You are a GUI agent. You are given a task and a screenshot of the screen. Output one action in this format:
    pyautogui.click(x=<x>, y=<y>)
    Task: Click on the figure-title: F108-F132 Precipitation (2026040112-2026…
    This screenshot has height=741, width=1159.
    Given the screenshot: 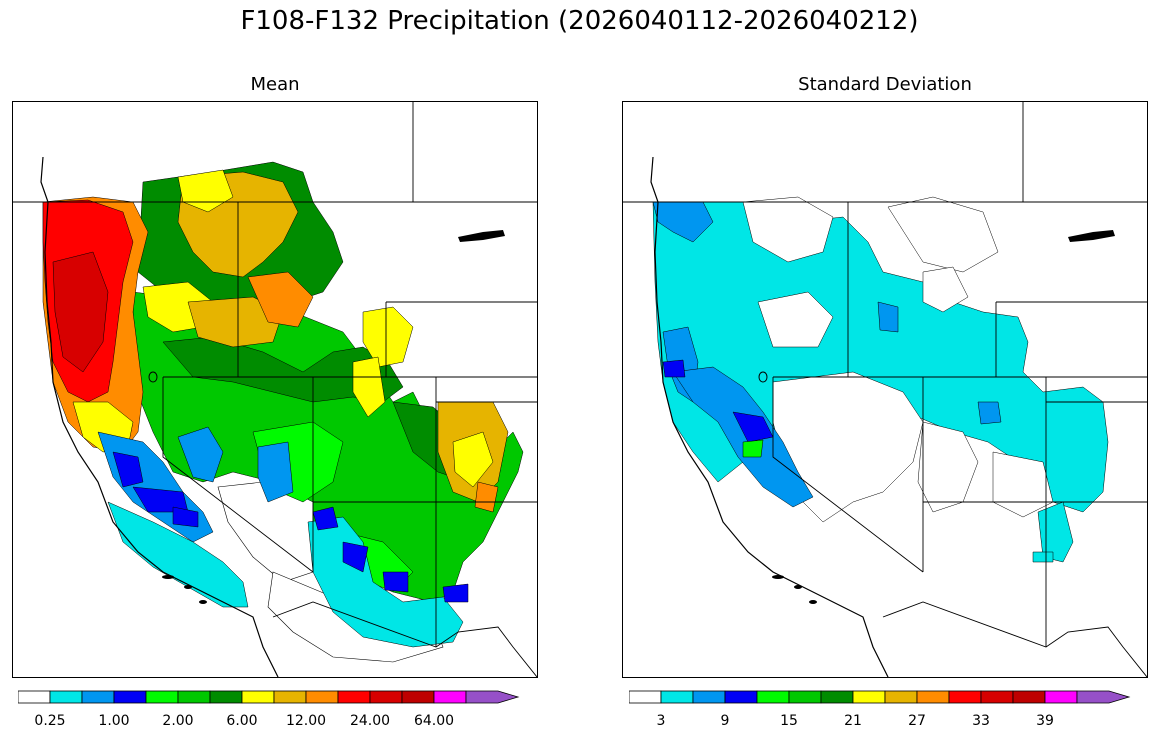 What is the action you would take?
    pyautogui.click(x=579, y=21)
    